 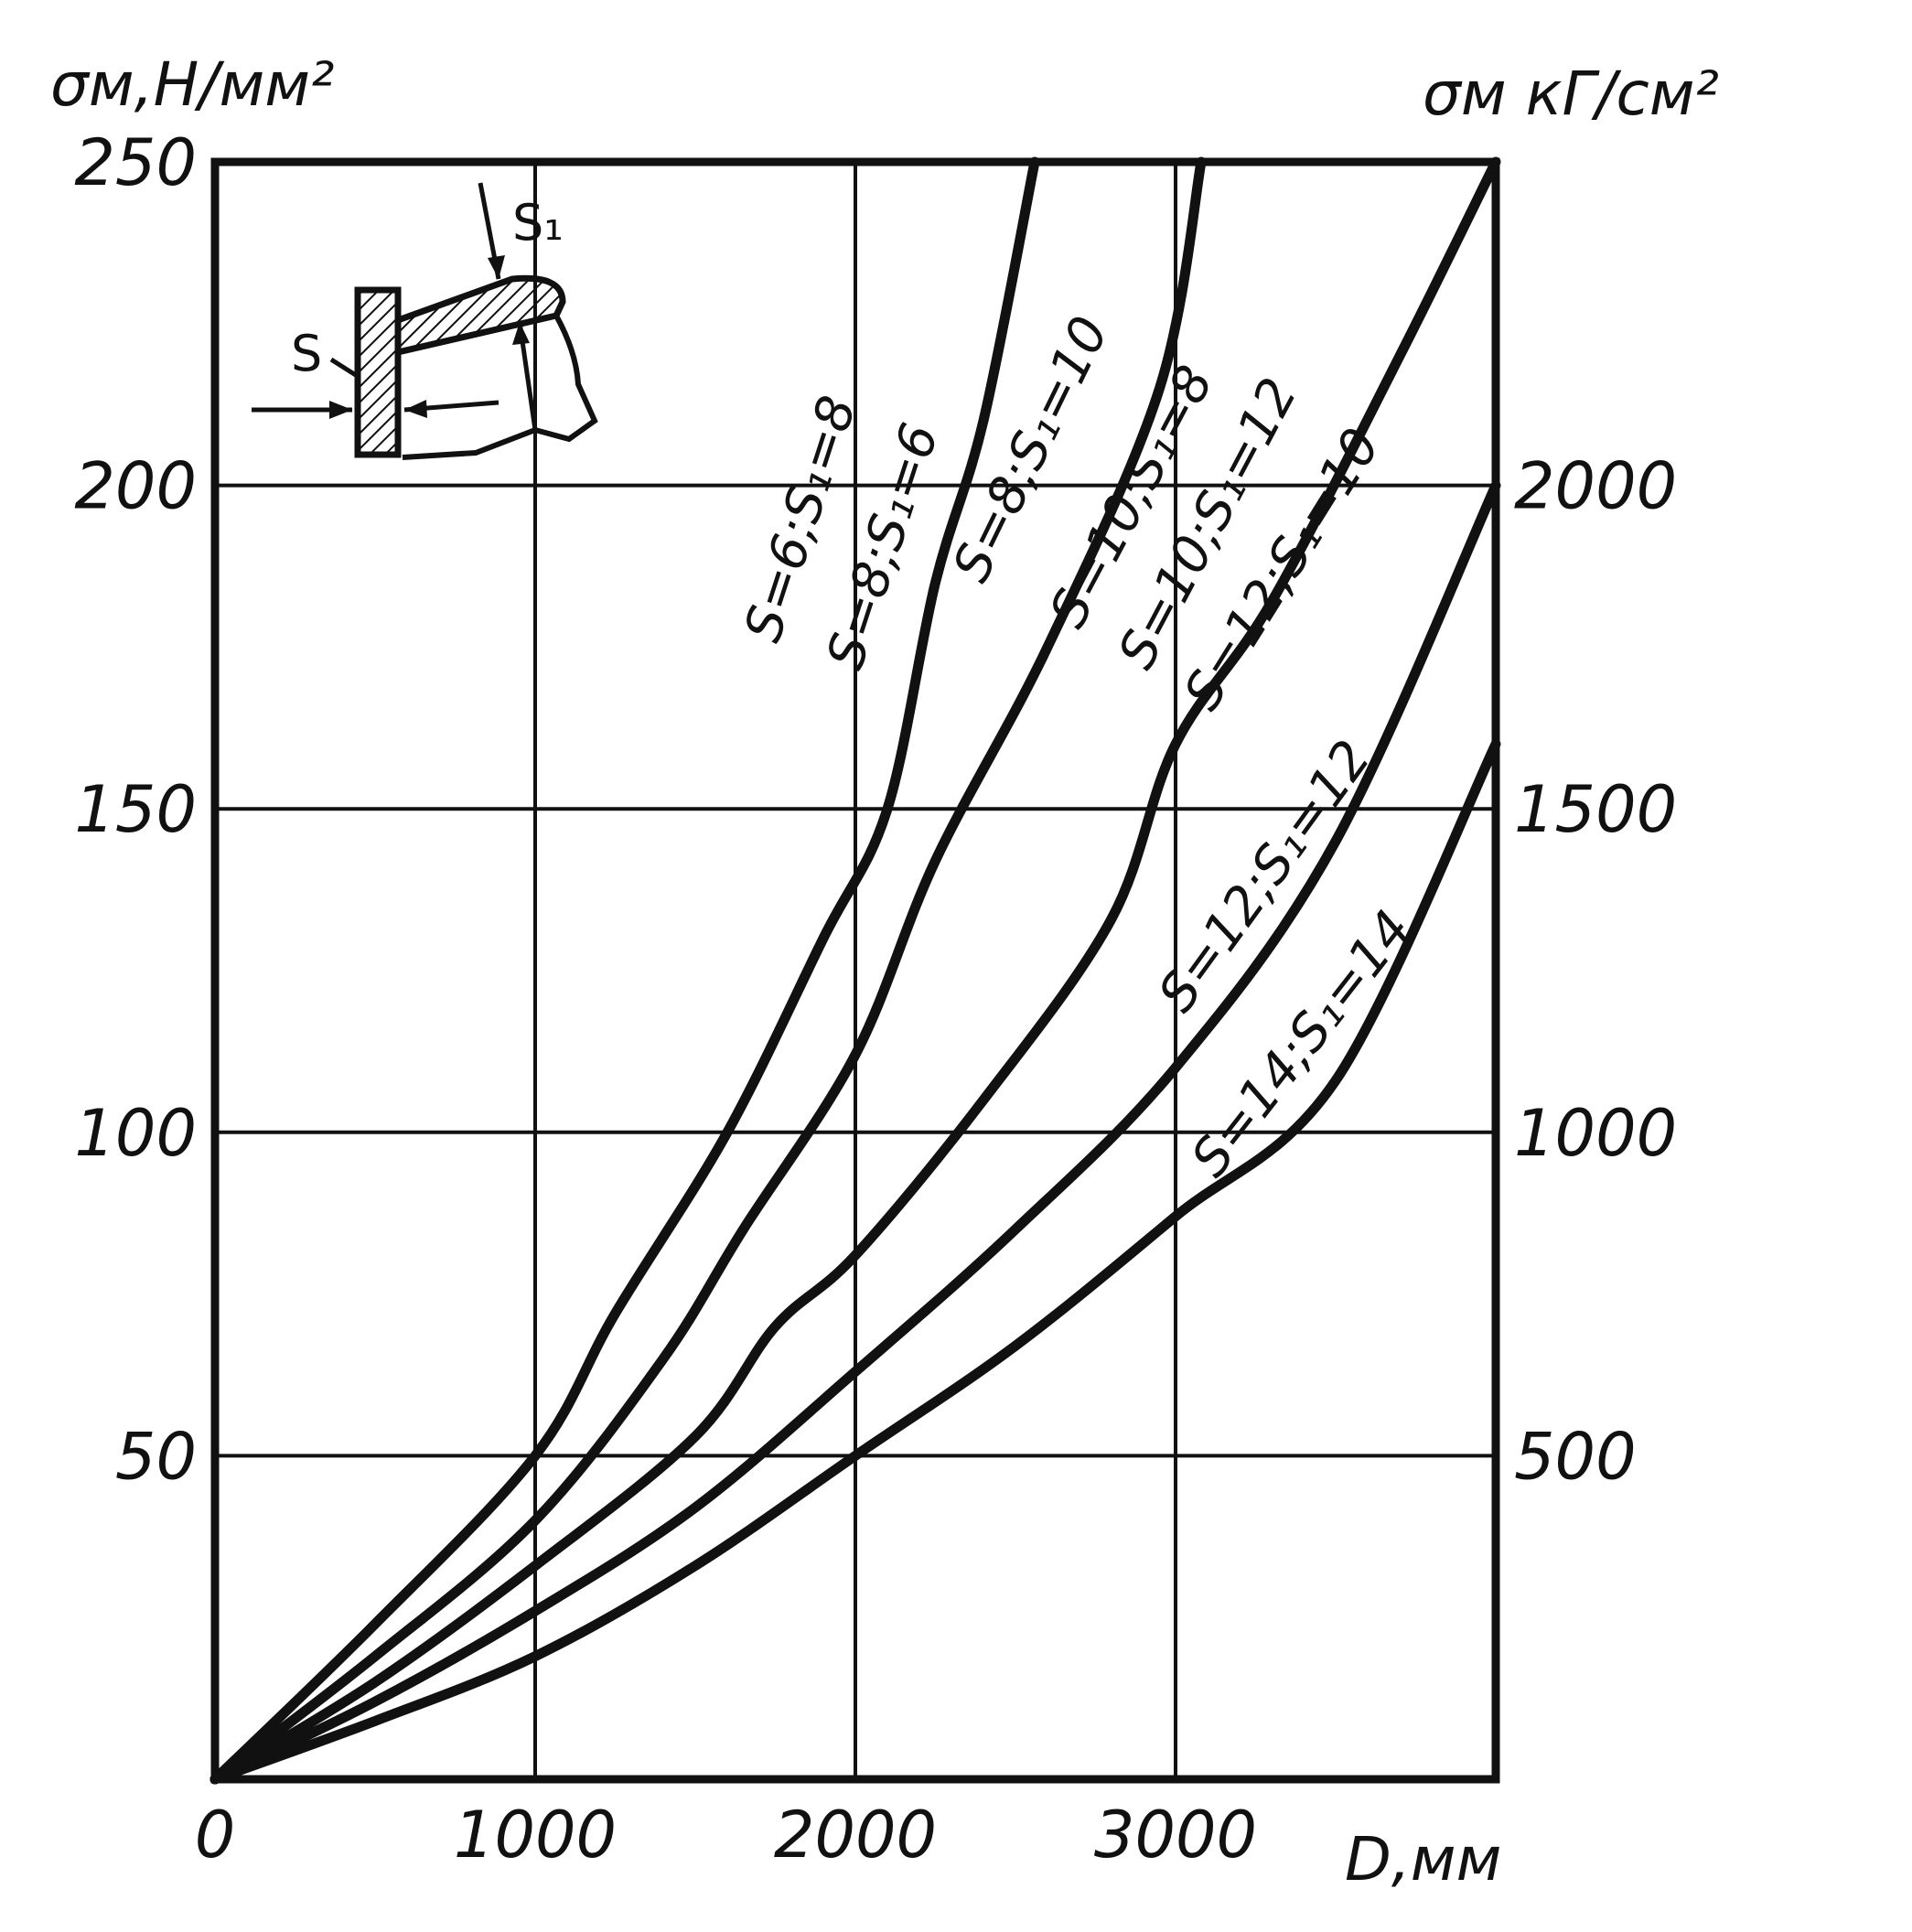 I want to click on y-left-tick-label-4: 250, so click(x=135, y=163).